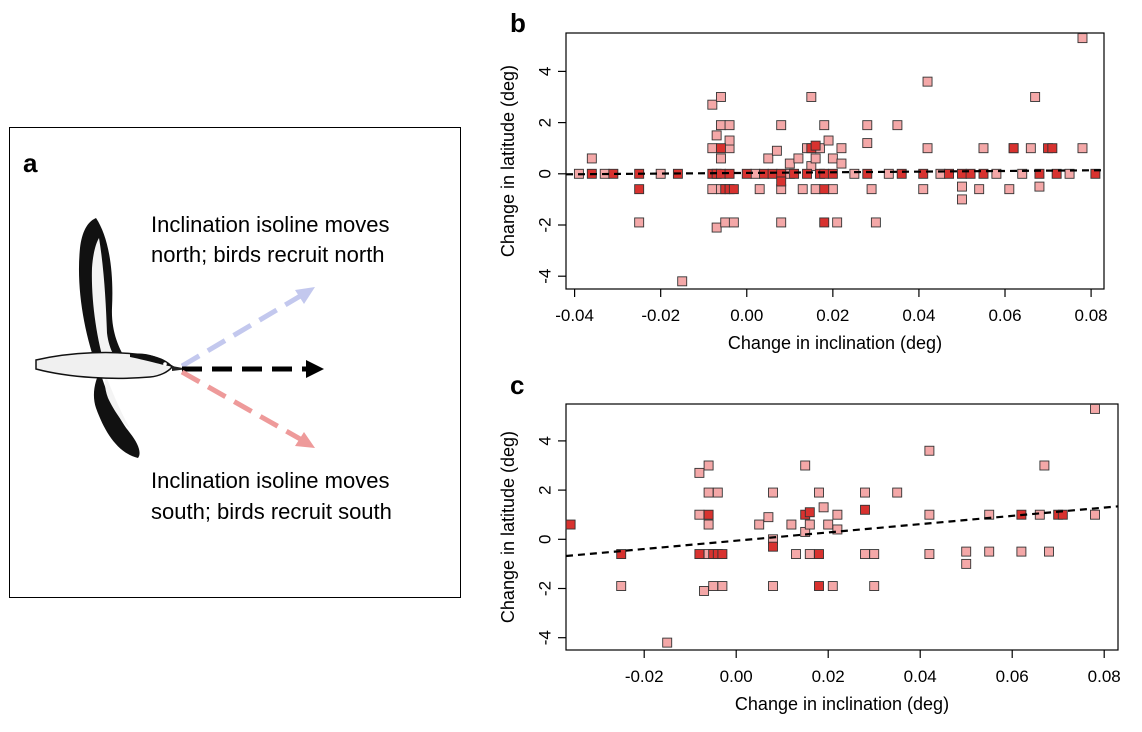 This screenshot has width=1142, height=732. What do you see at coordinates (30, 163) in the screenshot?
I see `panel-a-letter: a` at bounding box center [30, 163].